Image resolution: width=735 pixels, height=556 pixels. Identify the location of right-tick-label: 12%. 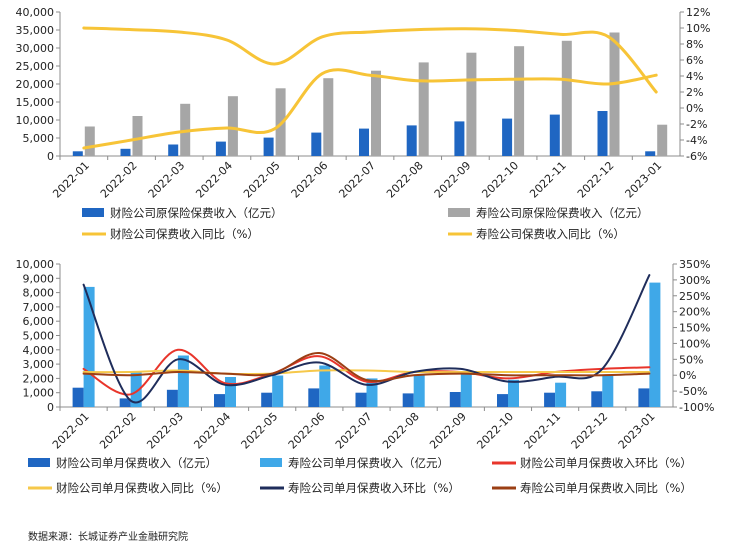
(698, 12).